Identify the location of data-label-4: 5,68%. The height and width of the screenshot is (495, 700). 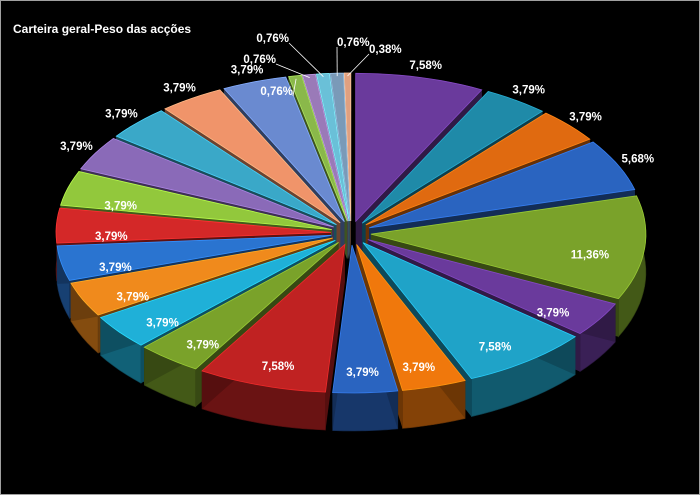
(637, 160).